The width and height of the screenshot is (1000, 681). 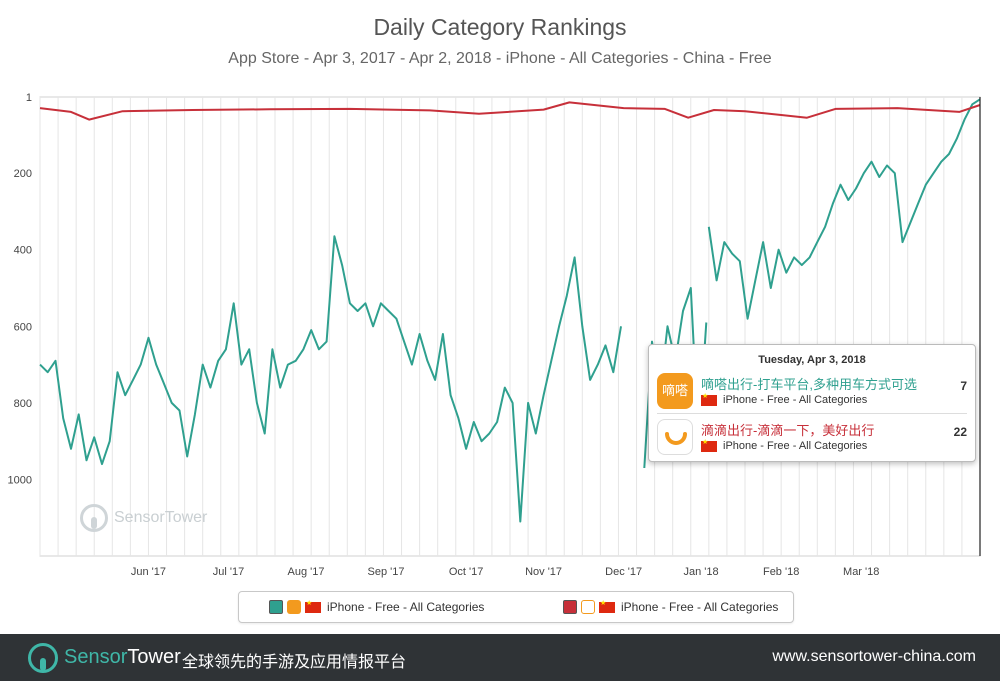 I want to click on watermark: SensorTower, so click(x=143, y=518).